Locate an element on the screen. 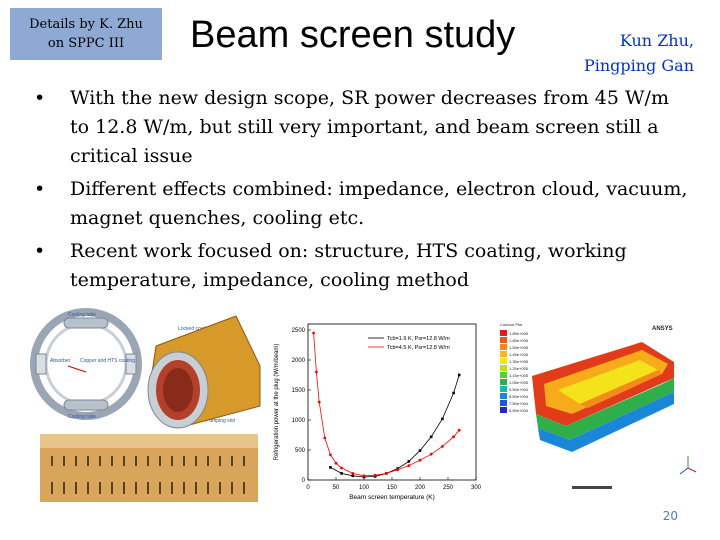  scale-bar is located at coordinates (592, 487).